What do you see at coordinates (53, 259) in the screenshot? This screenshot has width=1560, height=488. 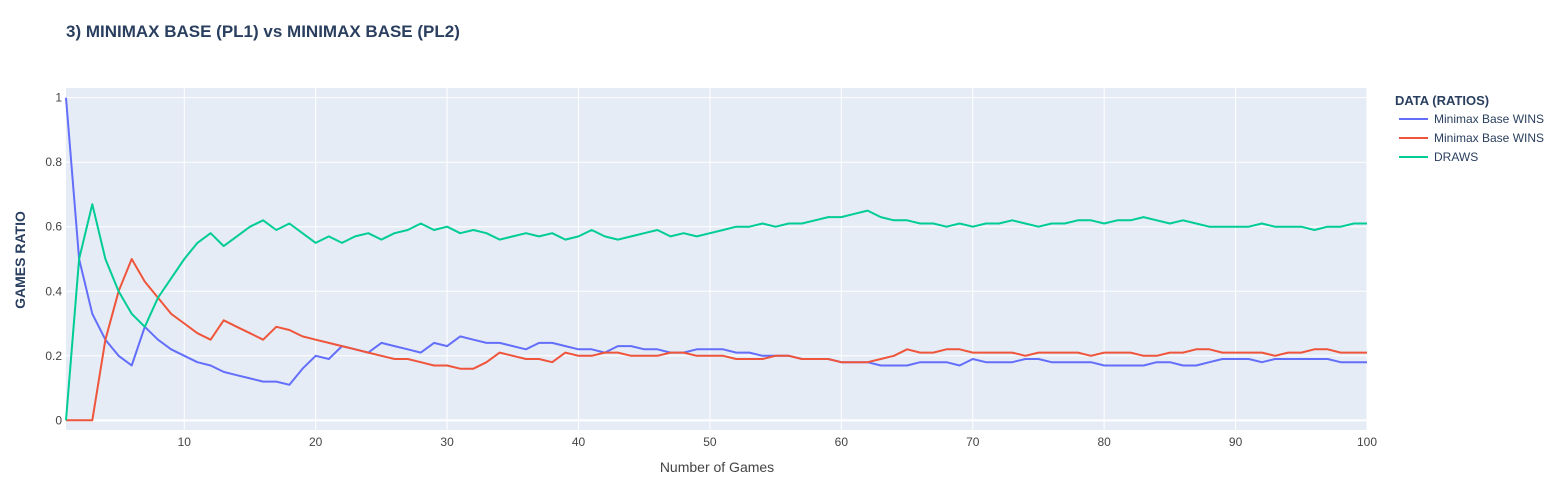 I see `y-tick-labels: 0 0.2 0.4 0.6 0.8 1` at bounding box center [53, 259].